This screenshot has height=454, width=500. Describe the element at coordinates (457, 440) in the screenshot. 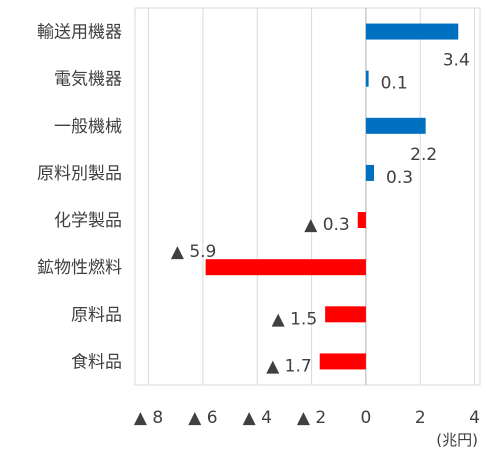

I see `x-axis-unit: (兆円)` at that location.